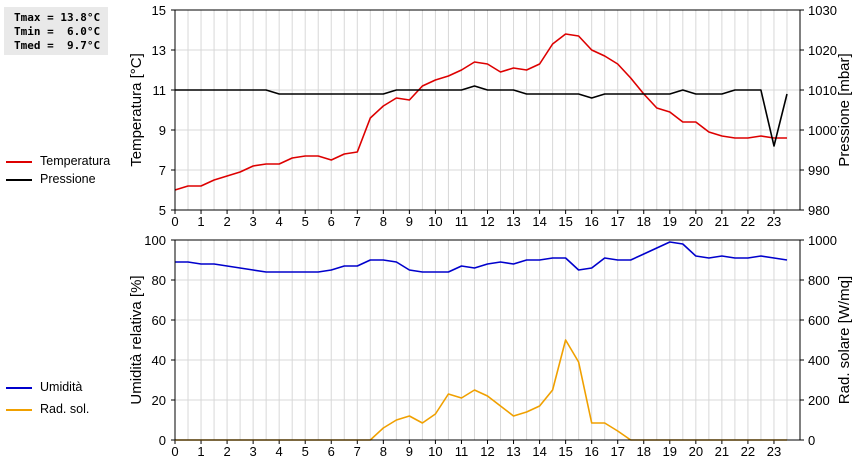 This screenshot has height=460, width=860. Describe the element at coordinates (75, 161) in the screenshot. I see `legend-label-temperatura: Temperatura` at that location.